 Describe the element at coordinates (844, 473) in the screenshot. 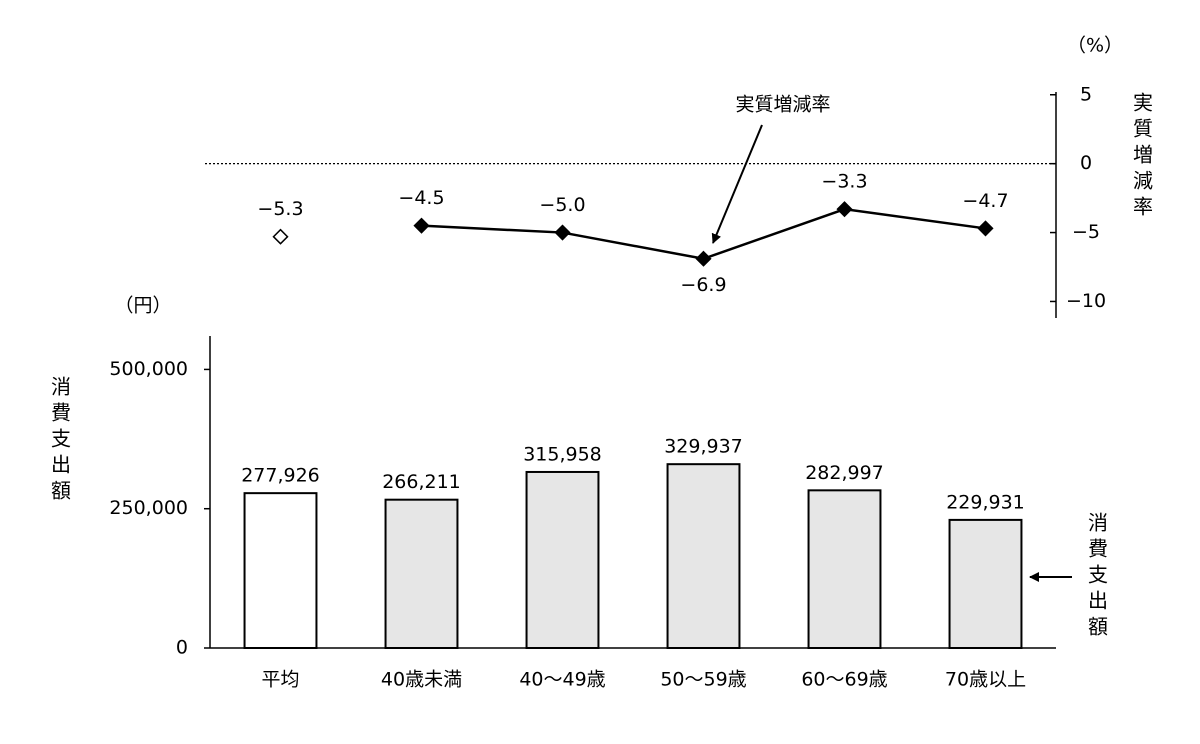

I see `value-label: 282,997` at that location.